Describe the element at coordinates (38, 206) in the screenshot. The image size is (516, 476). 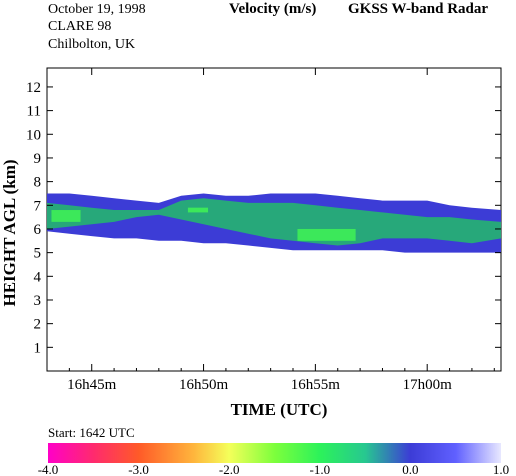
I see `y-tick-label: 7` at that location.